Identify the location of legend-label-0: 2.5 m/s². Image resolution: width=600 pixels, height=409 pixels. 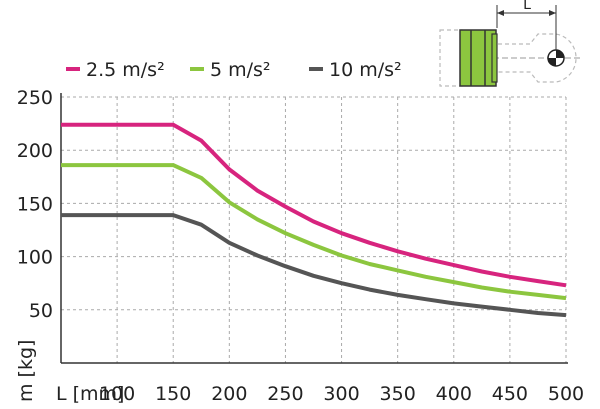
(125, 70).